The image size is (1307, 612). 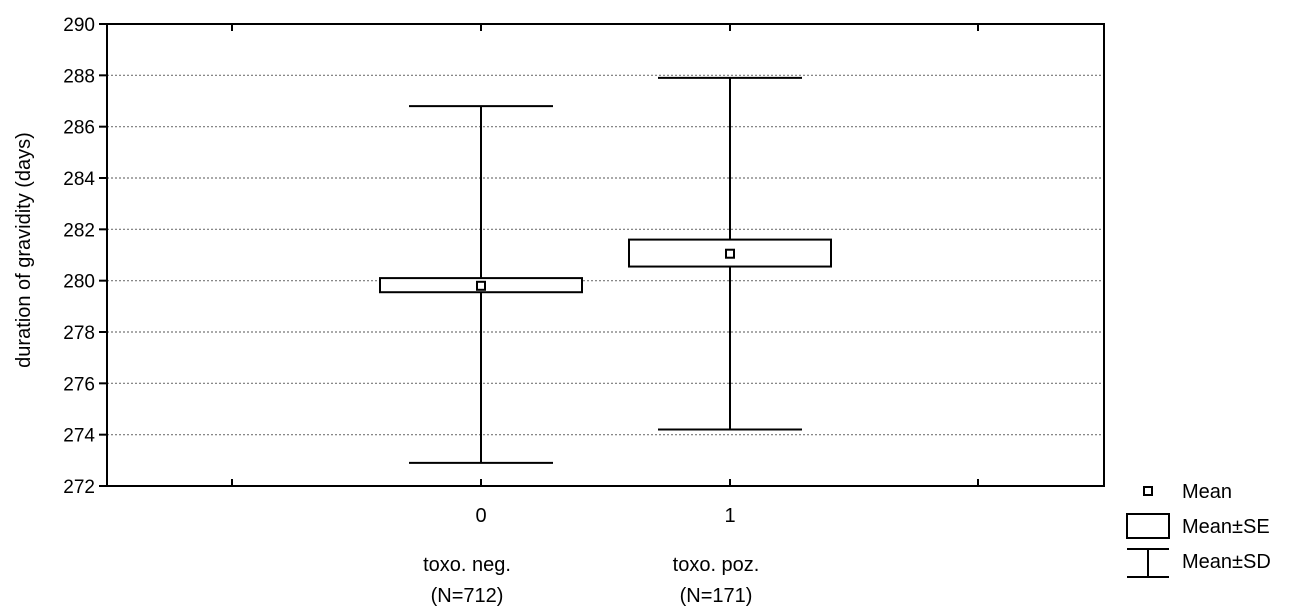 I want to click on y-tick-label: 286, so click(x=79, y=128).